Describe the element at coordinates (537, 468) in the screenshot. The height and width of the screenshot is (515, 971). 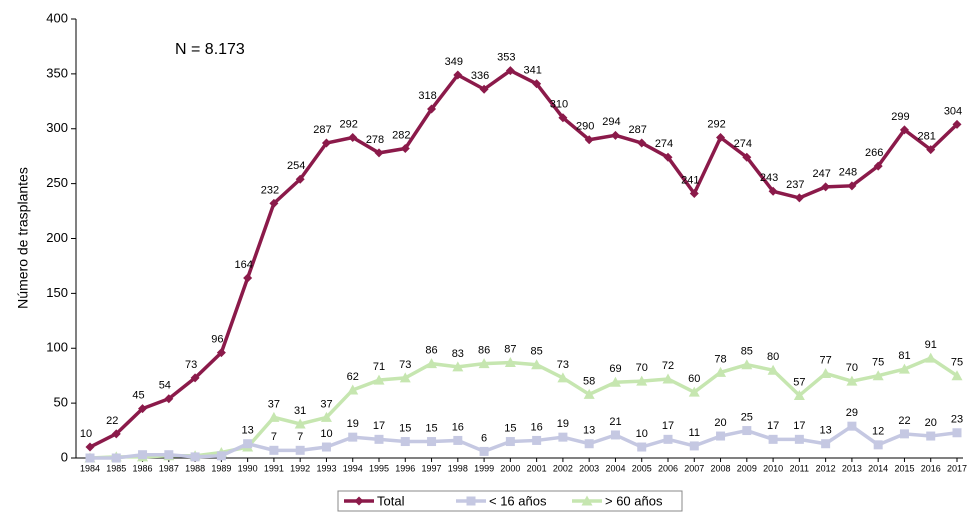
I see `x-tick-label: 2001` at that location.